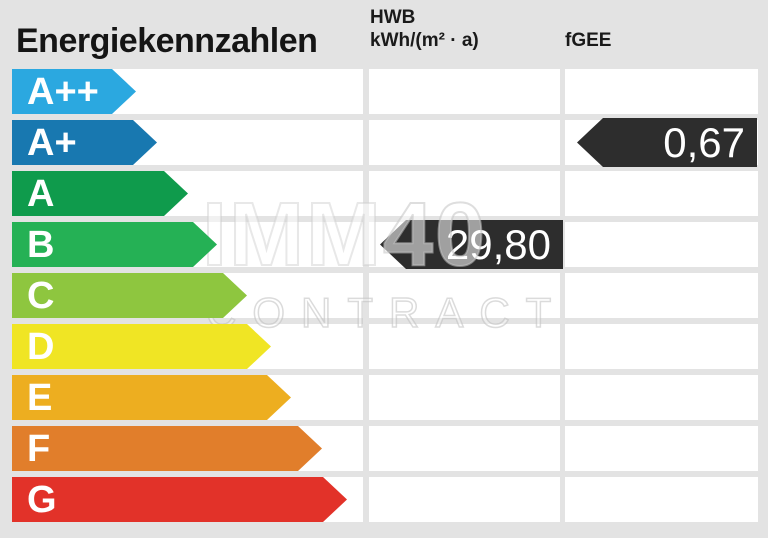 The width and height of the screenshot is (768, 538). What do you see at coordinates (40, 398) in the screenshot?
I see `class-label: E` at bounding box center [40, 398].